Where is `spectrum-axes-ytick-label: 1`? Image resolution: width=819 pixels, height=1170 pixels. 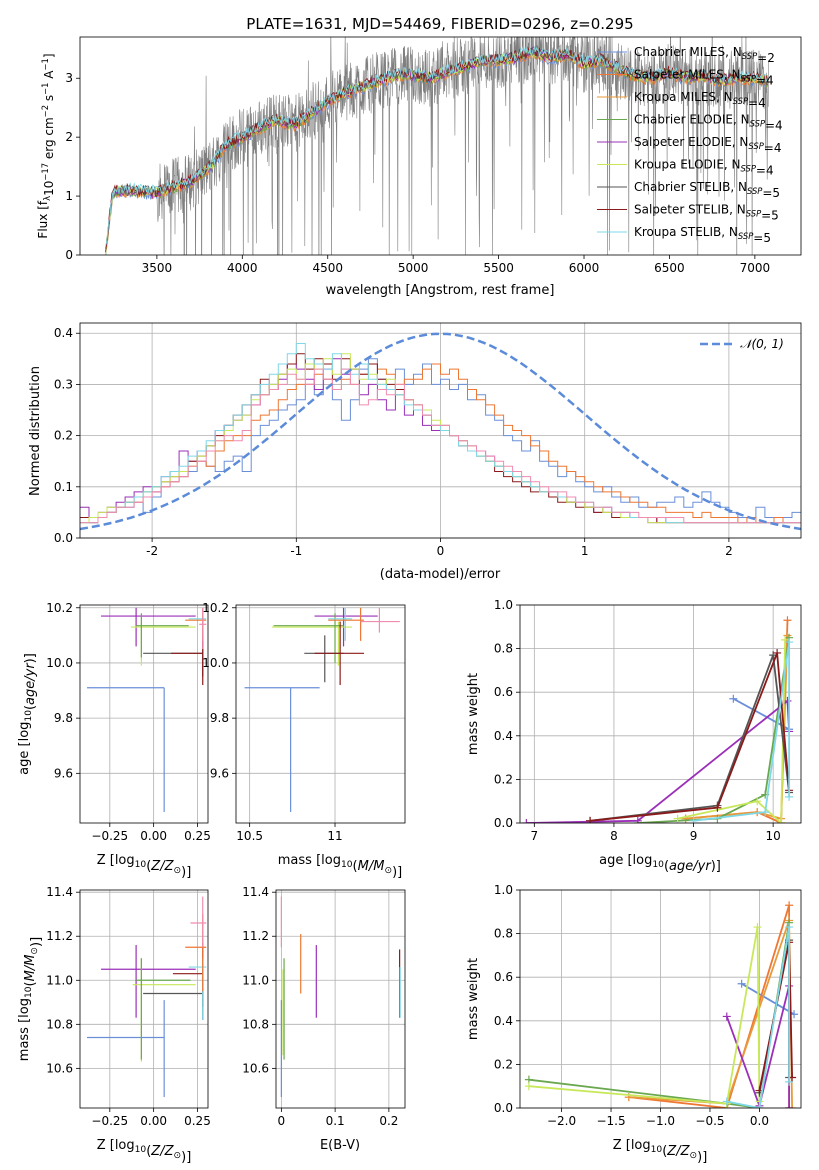 spectrum-axes-ytick-label: 1 is located at coordinates (69, 196).